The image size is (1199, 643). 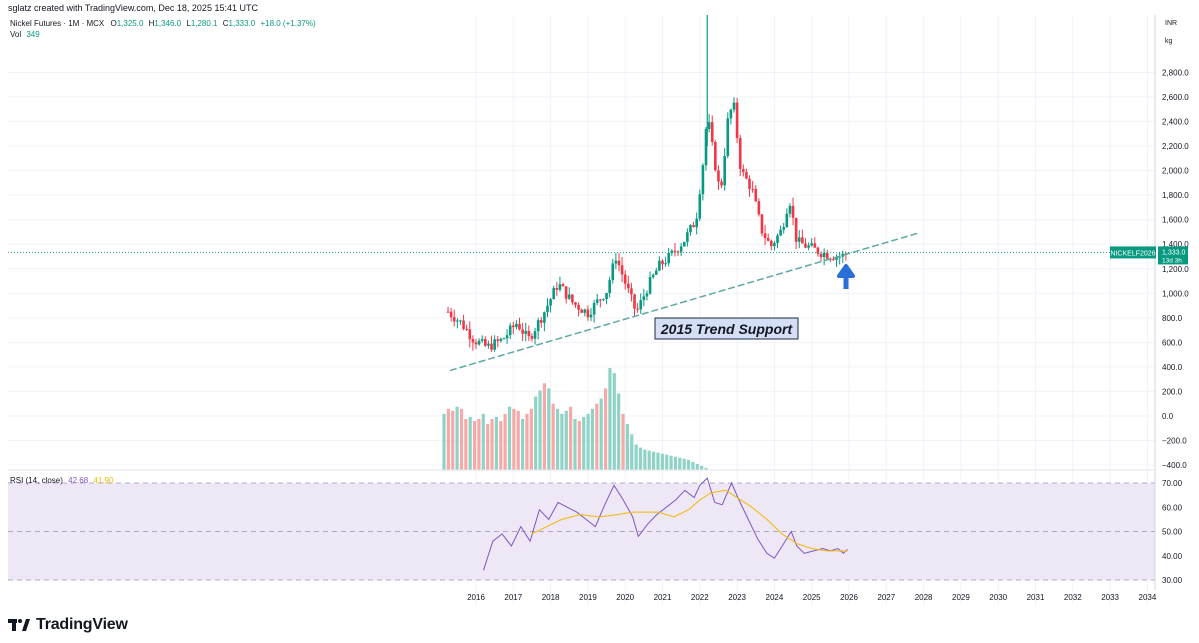 What do you see at coordinates (1173, 252) in the screenshot?
I see `last-price-tag: 1,333.0` at bounding box center [1173, 252].